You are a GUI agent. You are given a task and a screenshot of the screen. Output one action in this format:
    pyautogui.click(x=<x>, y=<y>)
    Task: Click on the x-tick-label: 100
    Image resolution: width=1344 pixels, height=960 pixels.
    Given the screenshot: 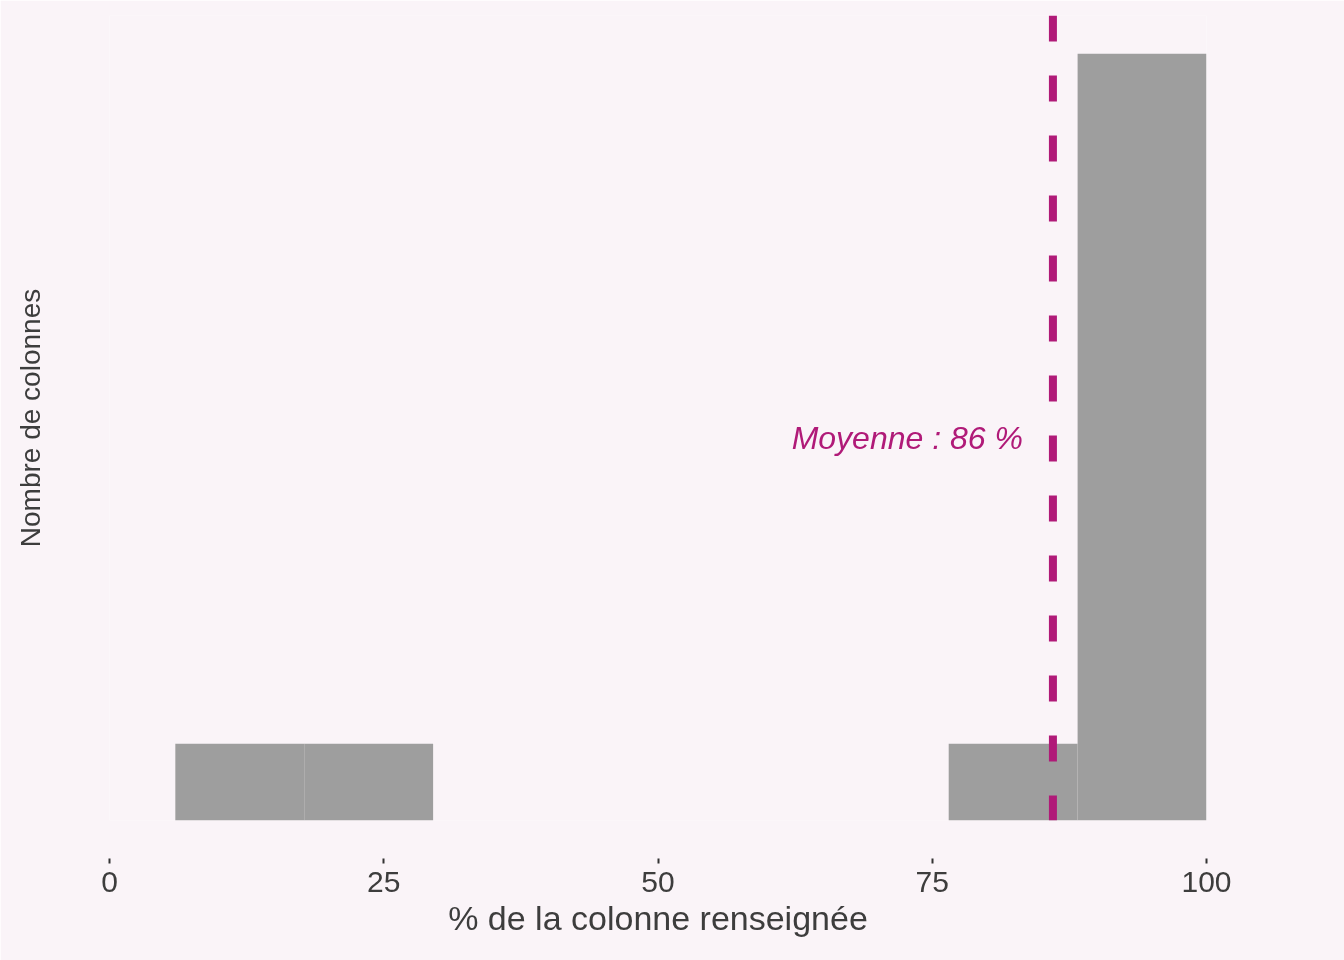 What is the action you would take?
    pyautogui.click(x=1206, y=881)
    